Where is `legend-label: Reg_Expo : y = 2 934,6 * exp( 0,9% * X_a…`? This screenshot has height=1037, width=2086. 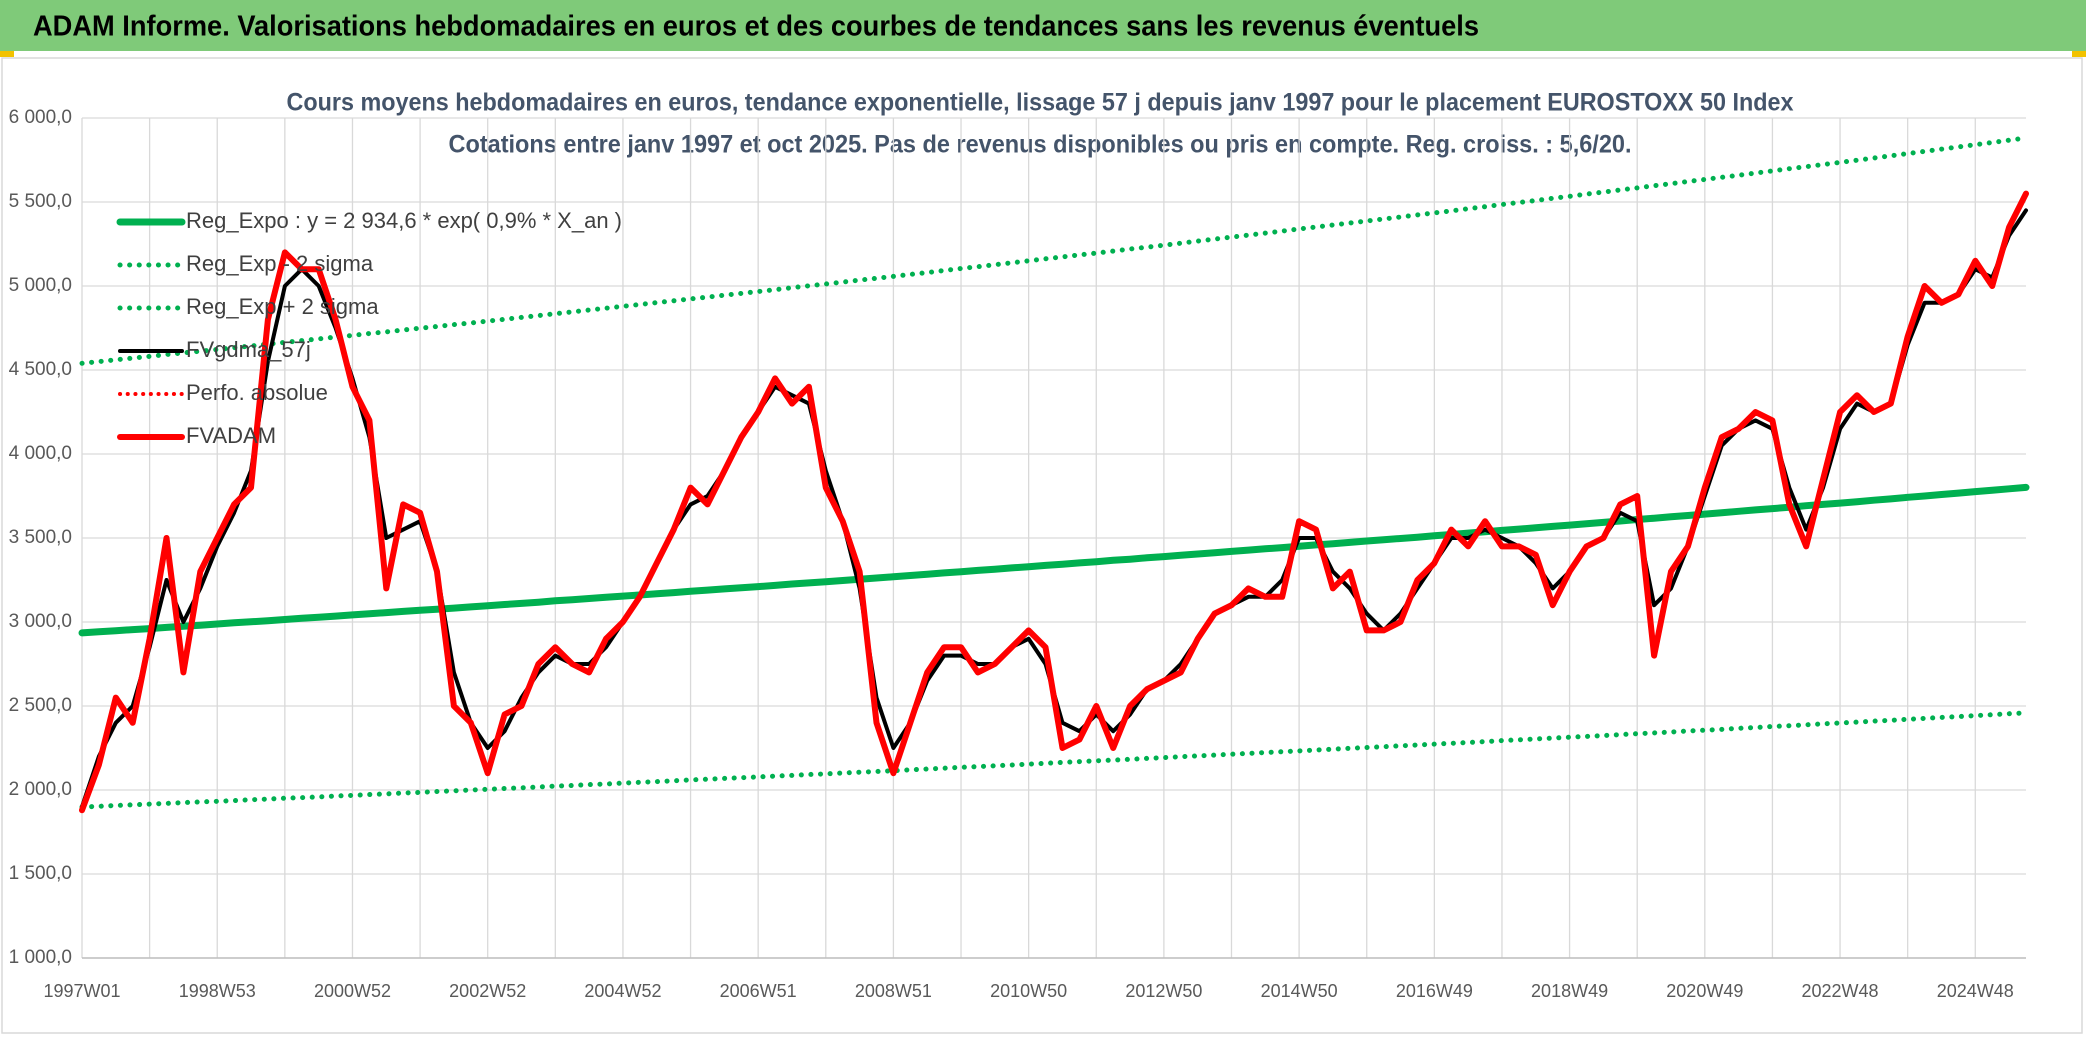
legend-label: Reg_Expo : y = 2 934,6 * exp( 0,9% * X_a… is located at coordinates (404, 220).